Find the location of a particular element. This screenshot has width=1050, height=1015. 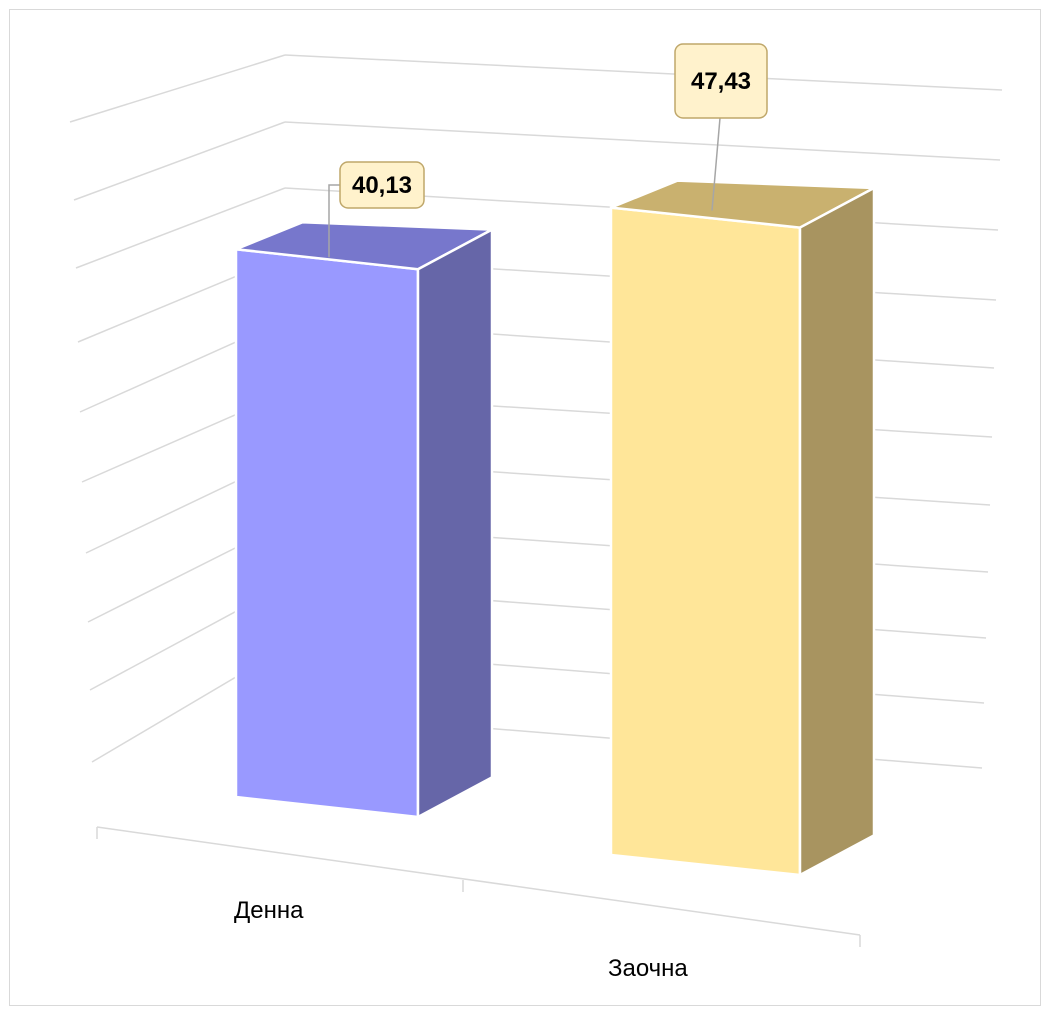

category-axis is located at coordinates (478, 886).